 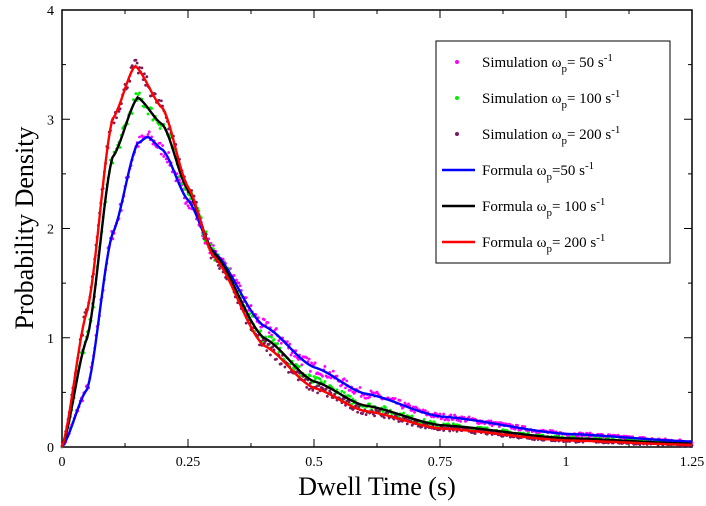 I want to click on y-tick-label: 3, so click(x=50, y=120).